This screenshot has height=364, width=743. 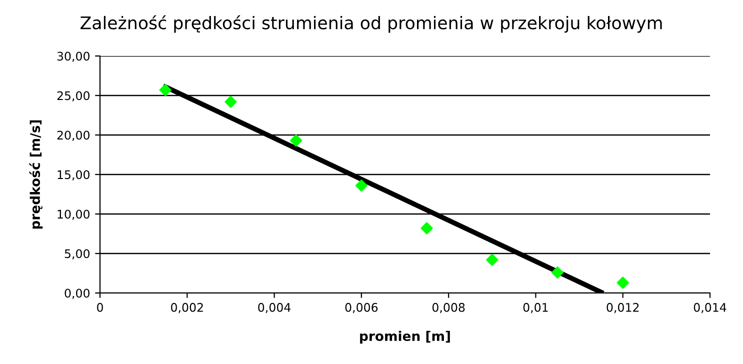 I want to click on x-tick-label: 0,006, so click(x=361, y=308).